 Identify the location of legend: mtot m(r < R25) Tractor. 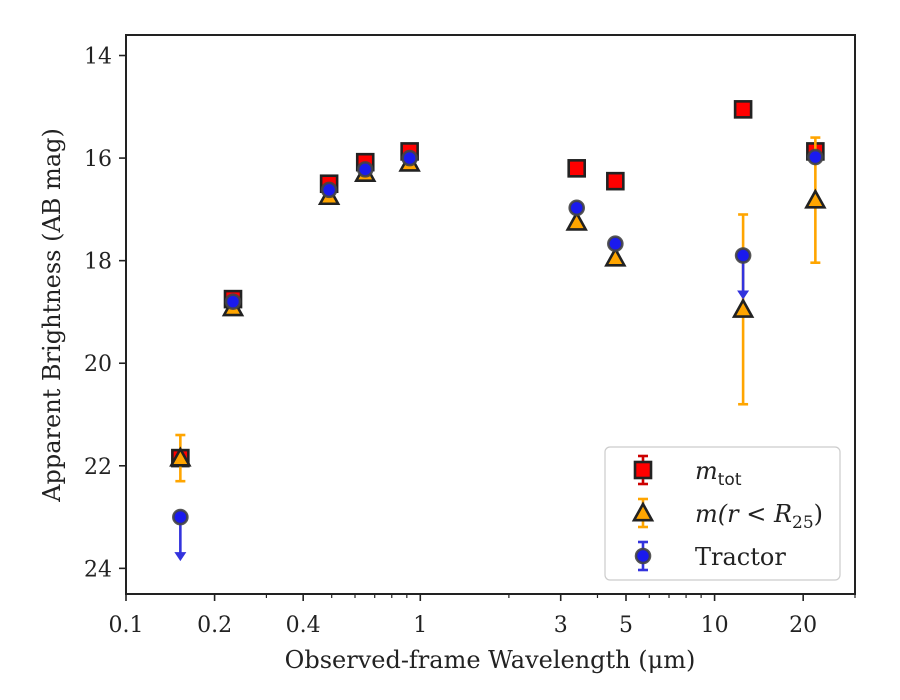
(722, 513).